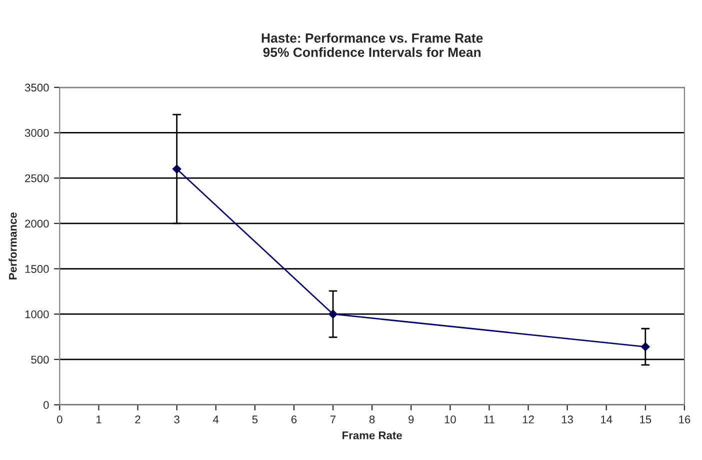 This screenshot has height=460, width=702. I want to click on x-tick-label: 8, so click(372, 420).